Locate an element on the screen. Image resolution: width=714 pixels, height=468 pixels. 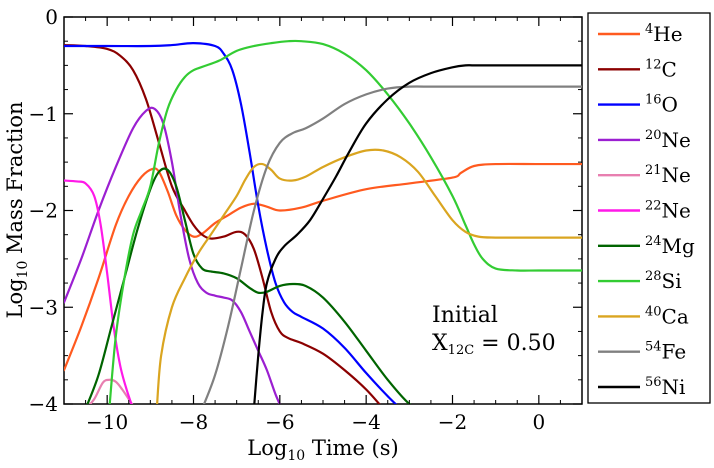
legend-element-symbol: Ca is located at coordinates (675, 316).